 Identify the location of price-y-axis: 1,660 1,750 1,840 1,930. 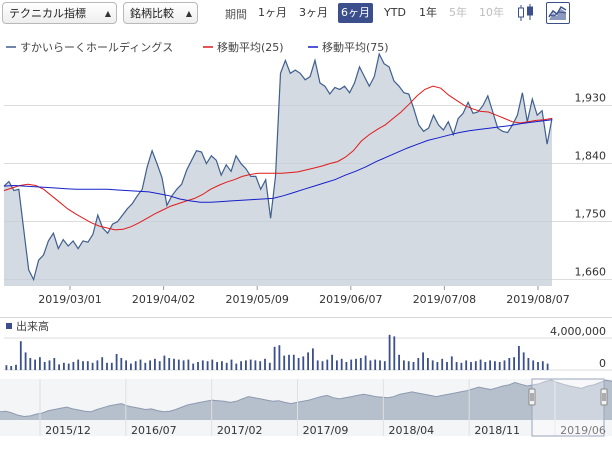
(591, 185).